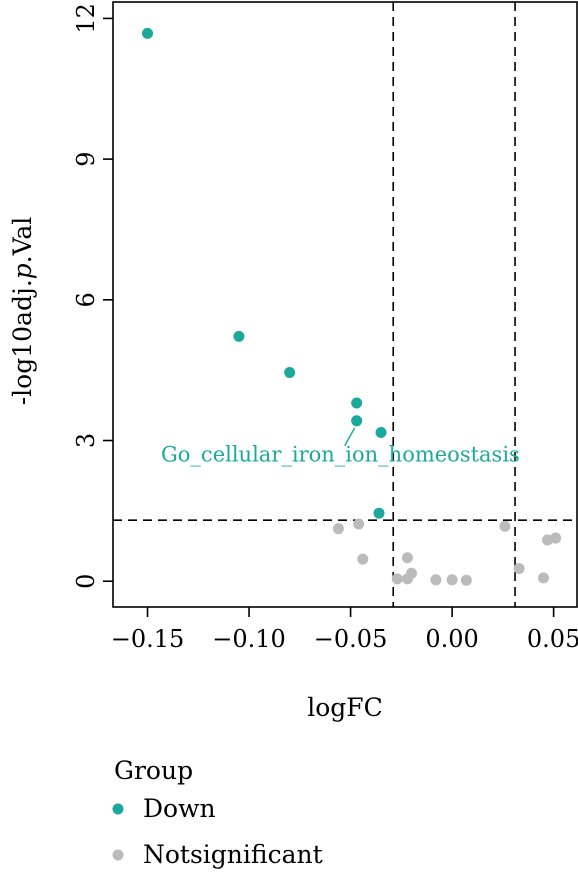 The width and height of the screenshot is (578, 876). I want to click on legend-label-down: Down, so click(179, 808).